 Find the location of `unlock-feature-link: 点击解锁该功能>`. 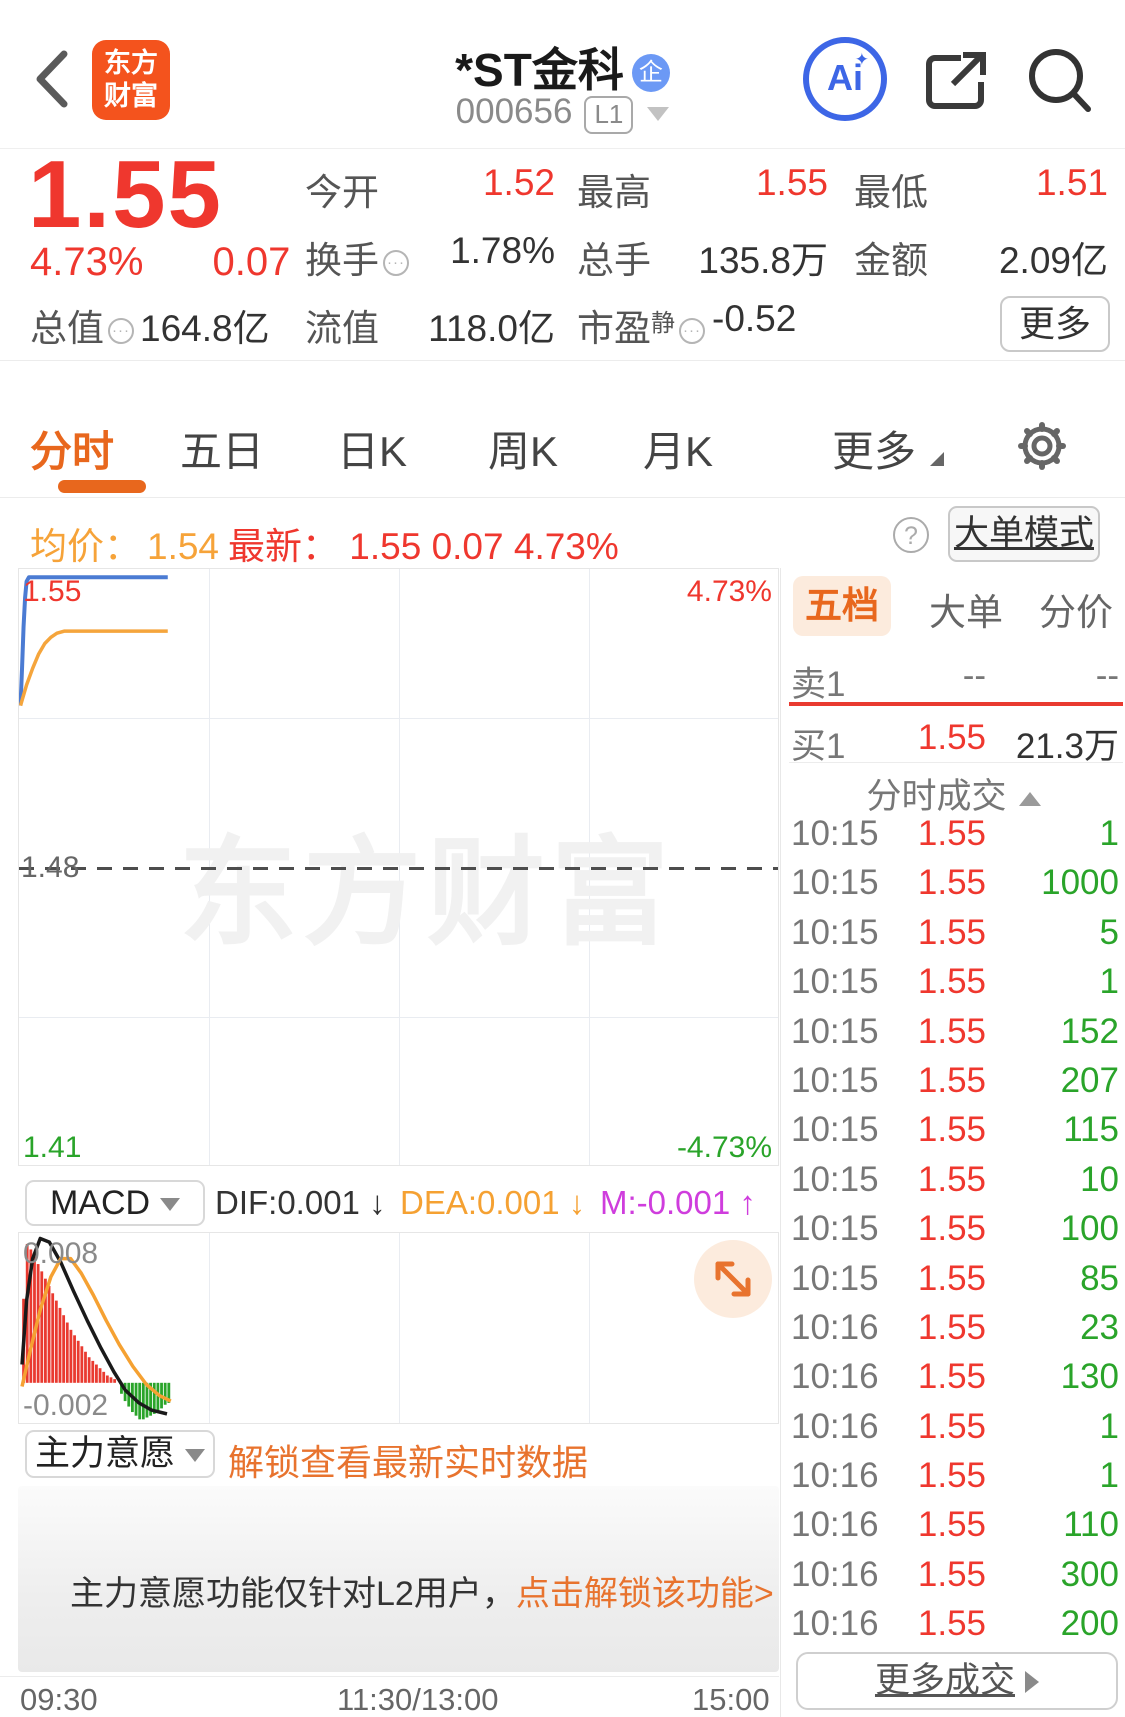

unlock-feature-link: 点击解锁该功能> is located at coordinates (644, 1594).